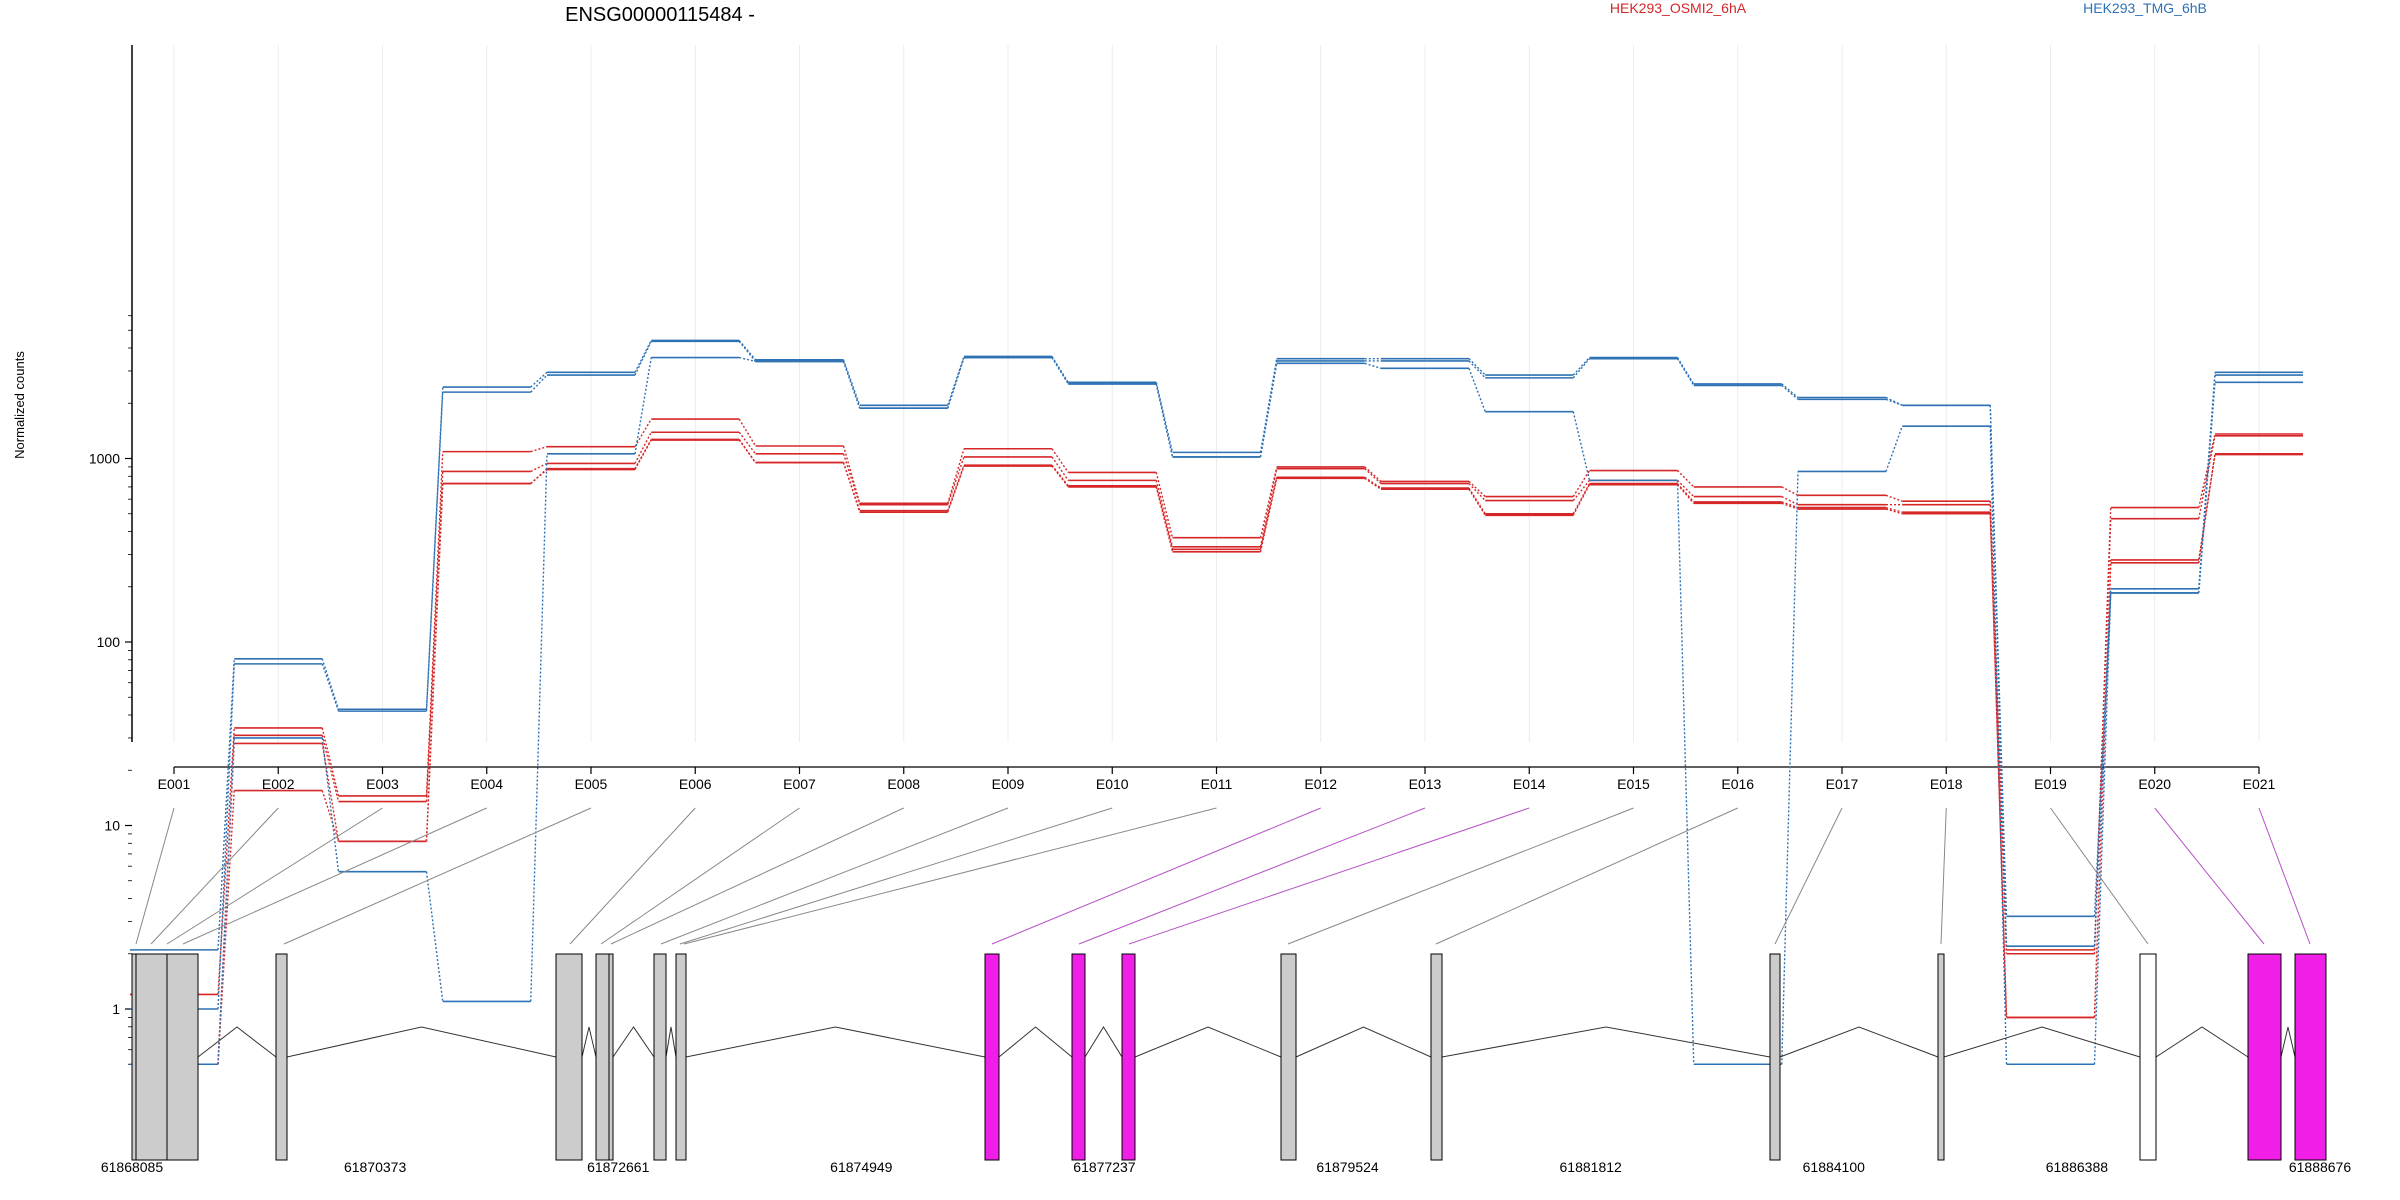 This screenshot has width=2400, height=1200. I want to click on x-tick-label: E013, so click(1425, 784).